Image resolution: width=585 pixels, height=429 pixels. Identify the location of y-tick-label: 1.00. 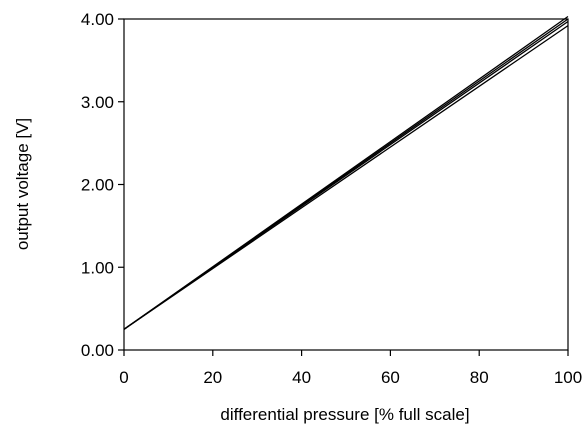
(97, 267).